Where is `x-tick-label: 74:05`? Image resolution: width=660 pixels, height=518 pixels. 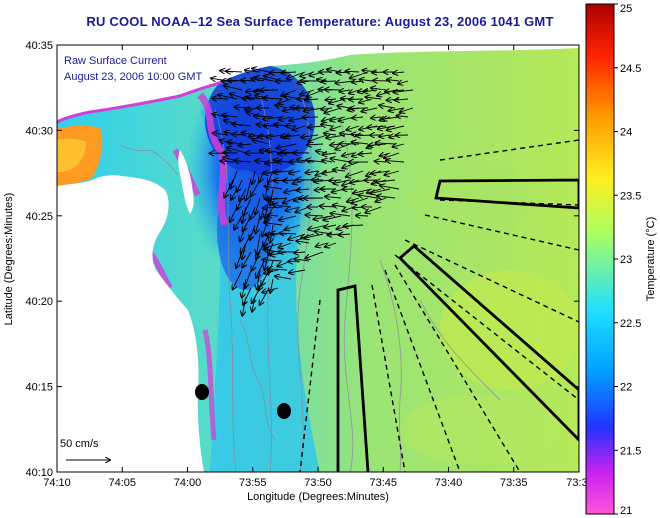
x-tick-label: 74:05 is located at coordinates (122, 483).